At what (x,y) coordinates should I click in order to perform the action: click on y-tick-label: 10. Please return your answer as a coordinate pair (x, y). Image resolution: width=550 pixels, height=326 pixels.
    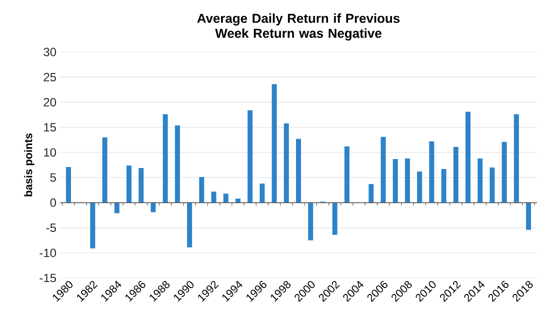
    Looking at the image, I should click on (50, 152).